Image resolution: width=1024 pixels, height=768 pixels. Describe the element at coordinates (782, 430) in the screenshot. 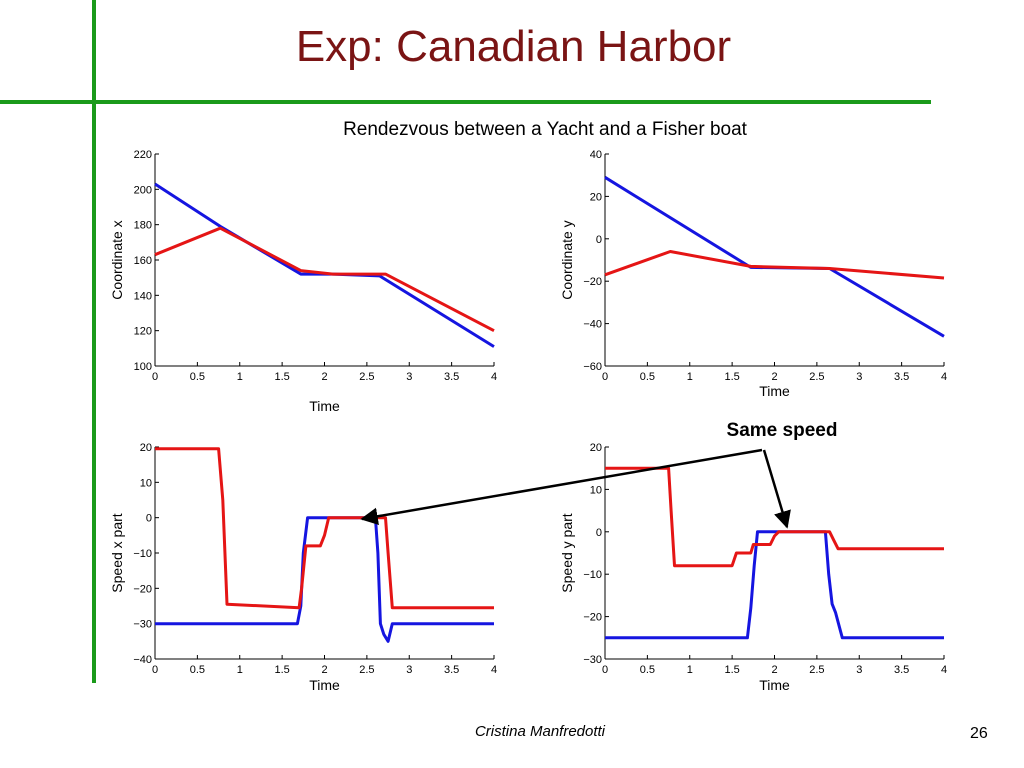

I see `same-speed-annotation: Same speed` at that location.